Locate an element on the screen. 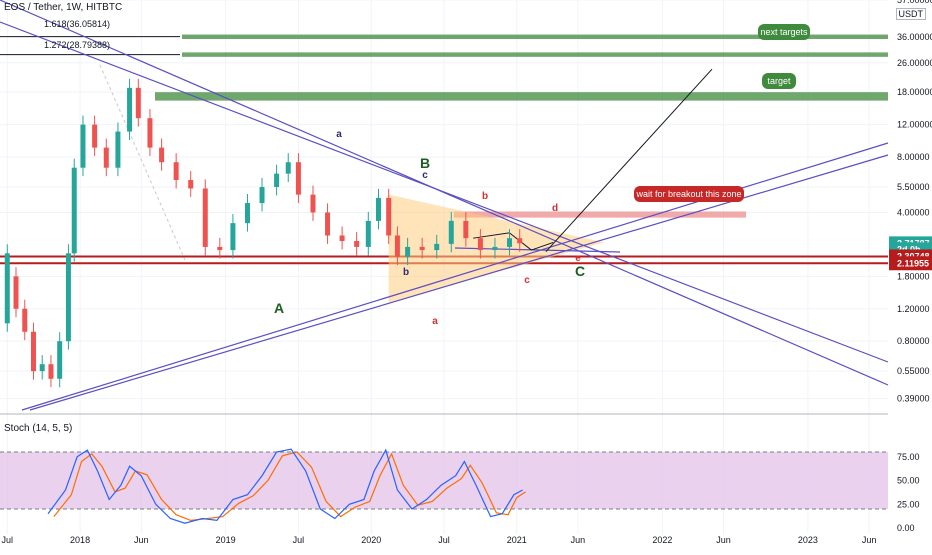 The width and height of the screenshot is (932, 555). time-tick-6: Jul is located at coordinates (444, 540).